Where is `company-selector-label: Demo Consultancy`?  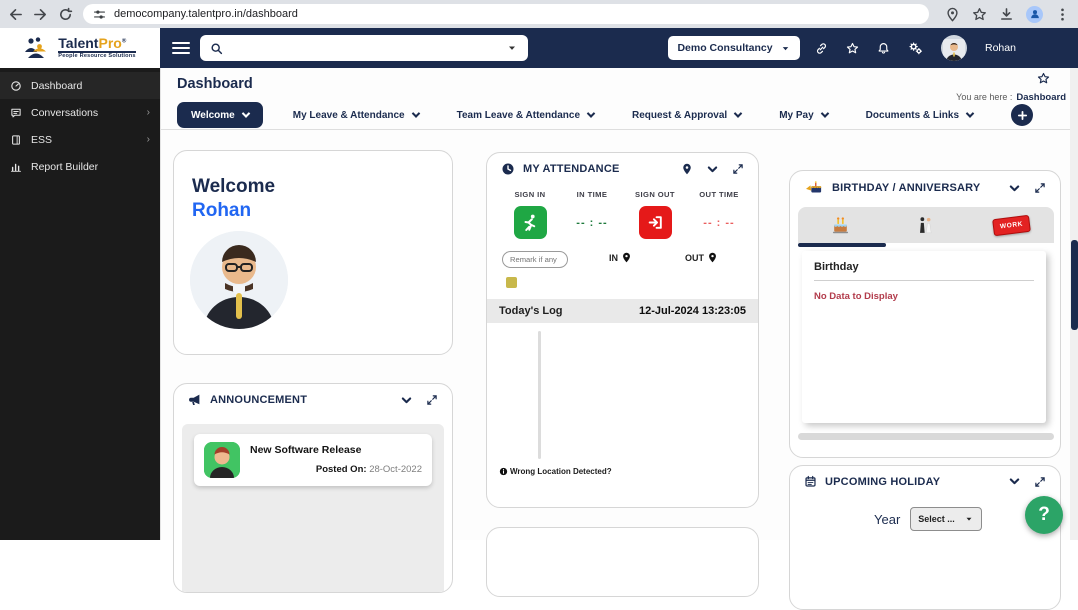
company-selector-label: Demo Consultancy is located at coordinates (725, 48).